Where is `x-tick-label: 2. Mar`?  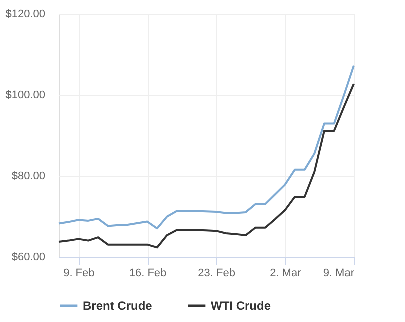
x-tick-label: 2. Mar is located at coordinates (286, 274).